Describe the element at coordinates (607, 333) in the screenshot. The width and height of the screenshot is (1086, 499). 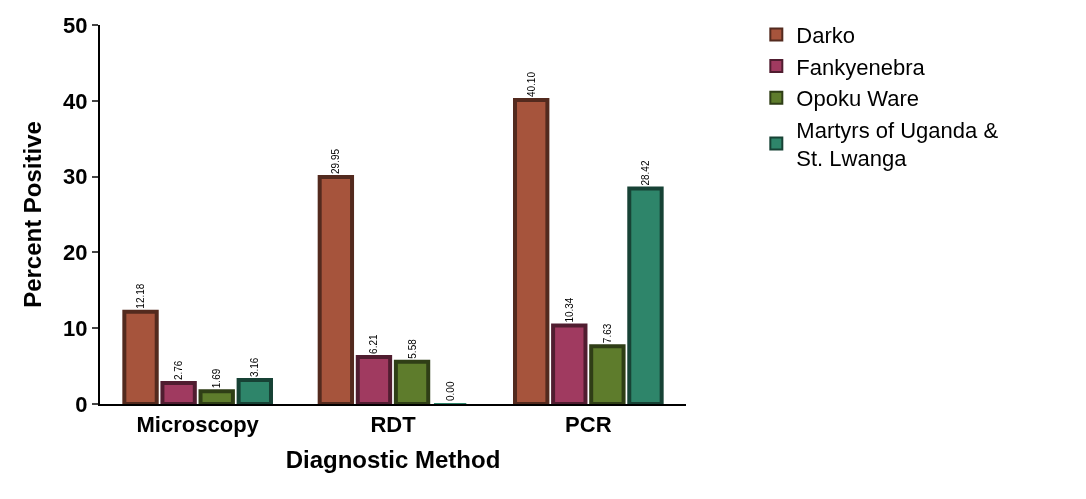
I see `data-label: 7.63` at that location.